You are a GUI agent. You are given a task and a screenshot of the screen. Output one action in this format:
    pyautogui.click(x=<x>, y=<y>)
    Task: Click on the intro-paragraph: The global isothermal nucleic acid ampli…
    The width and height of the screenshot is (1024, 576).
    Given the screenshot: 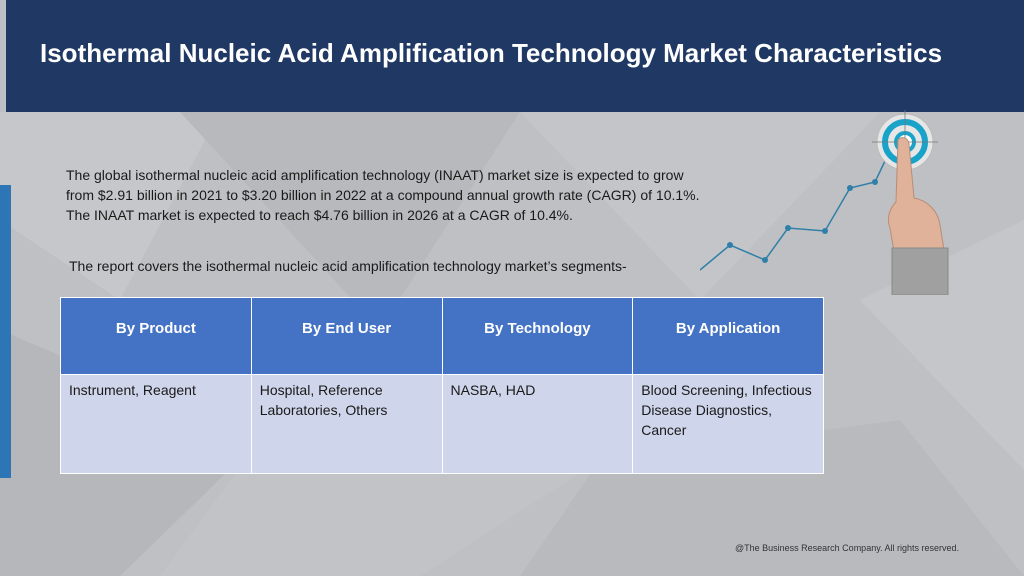 What is the action you would take?
    pyautogui.click(x=383, y=195)
    